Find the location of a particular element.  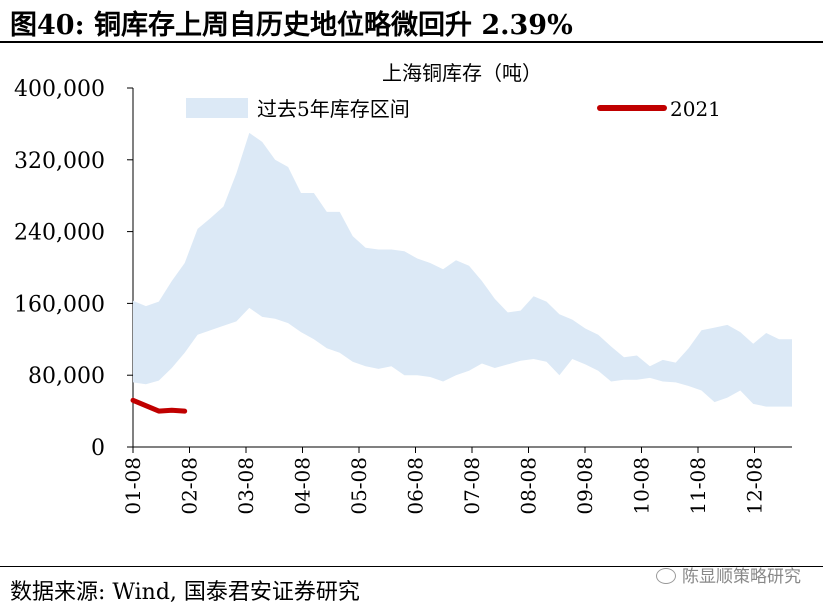

y-tick-label: 240,000 is located at coordinates (59, 233).